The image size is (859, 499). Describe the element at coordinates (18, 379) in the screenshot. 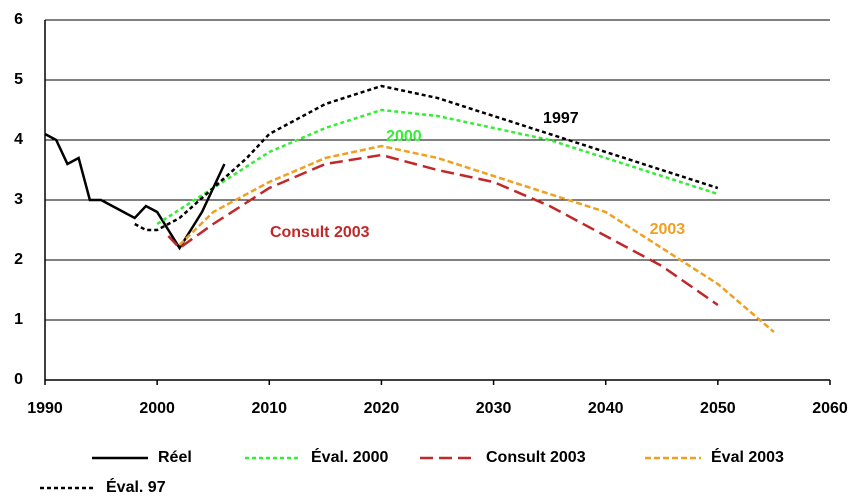

I see `y-tick-label: 0` at that location.